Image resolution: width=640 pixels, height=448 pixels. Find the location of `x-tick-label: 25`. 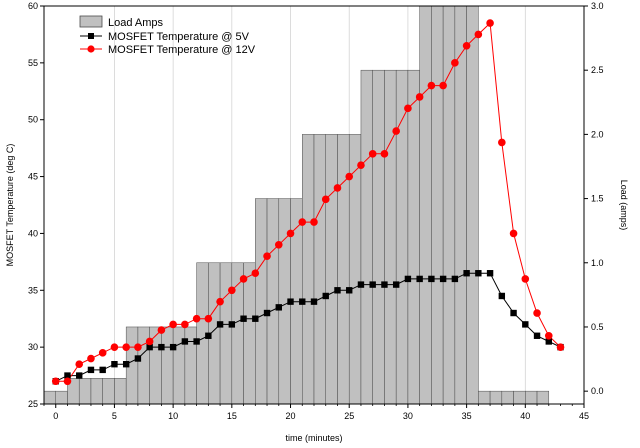

x-tick-label: 25 is located at coordinates (349, 416).